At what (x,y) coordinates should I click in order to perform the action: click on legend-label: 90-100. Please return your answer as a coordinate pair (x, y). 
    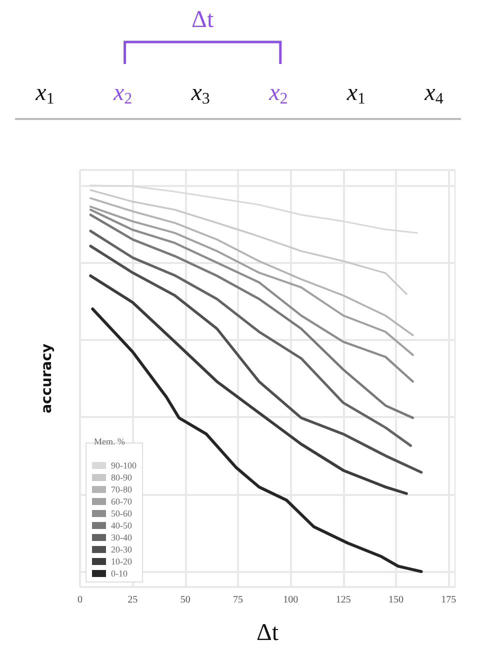
    Looking at the image, I should click on (124, 465).